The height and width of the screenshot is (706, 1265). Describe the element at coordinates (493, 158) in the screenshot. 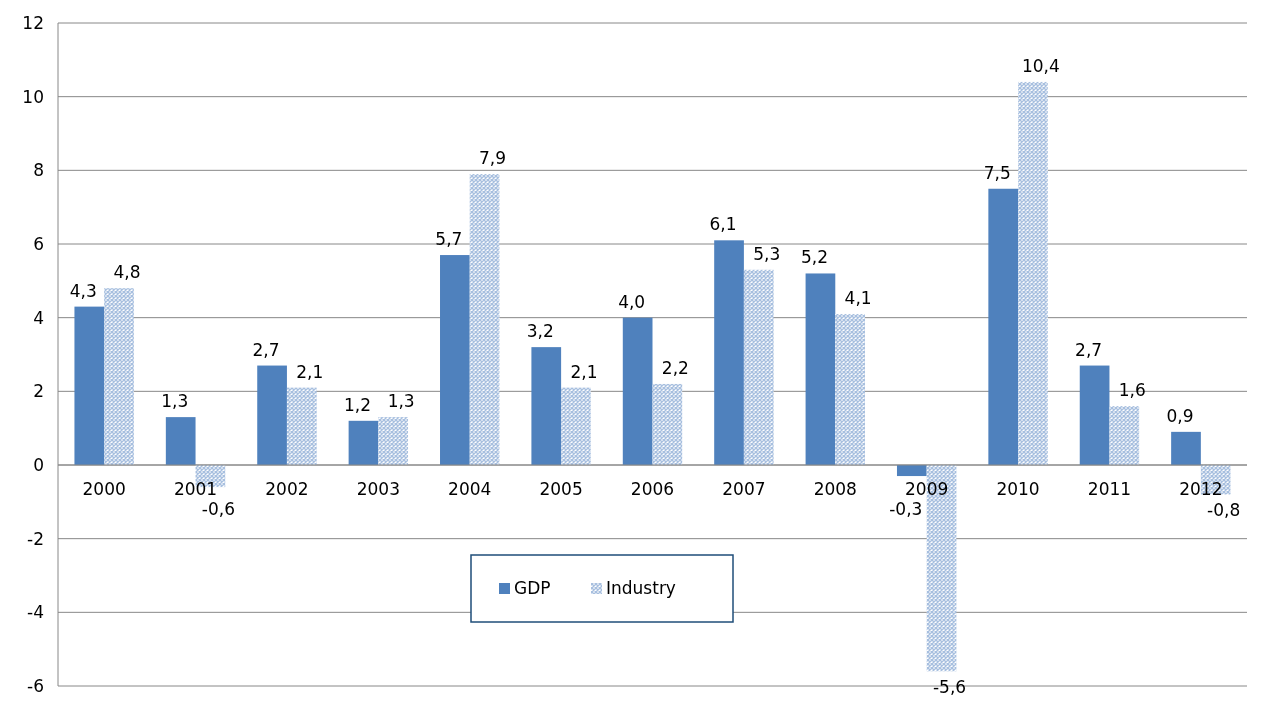

I see `data-label: 7,9` at that location.